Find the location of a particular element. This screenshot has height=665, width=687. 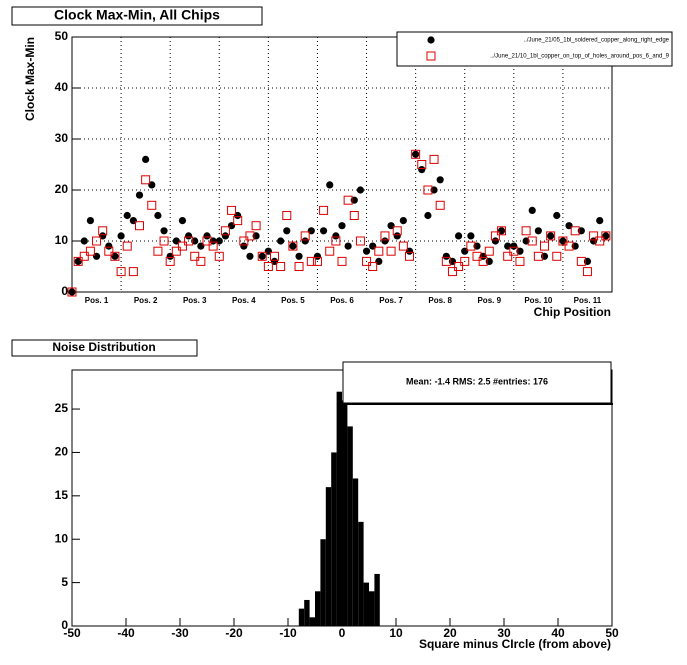

x-tick-label: 20 is located at coordinates (450, 633).